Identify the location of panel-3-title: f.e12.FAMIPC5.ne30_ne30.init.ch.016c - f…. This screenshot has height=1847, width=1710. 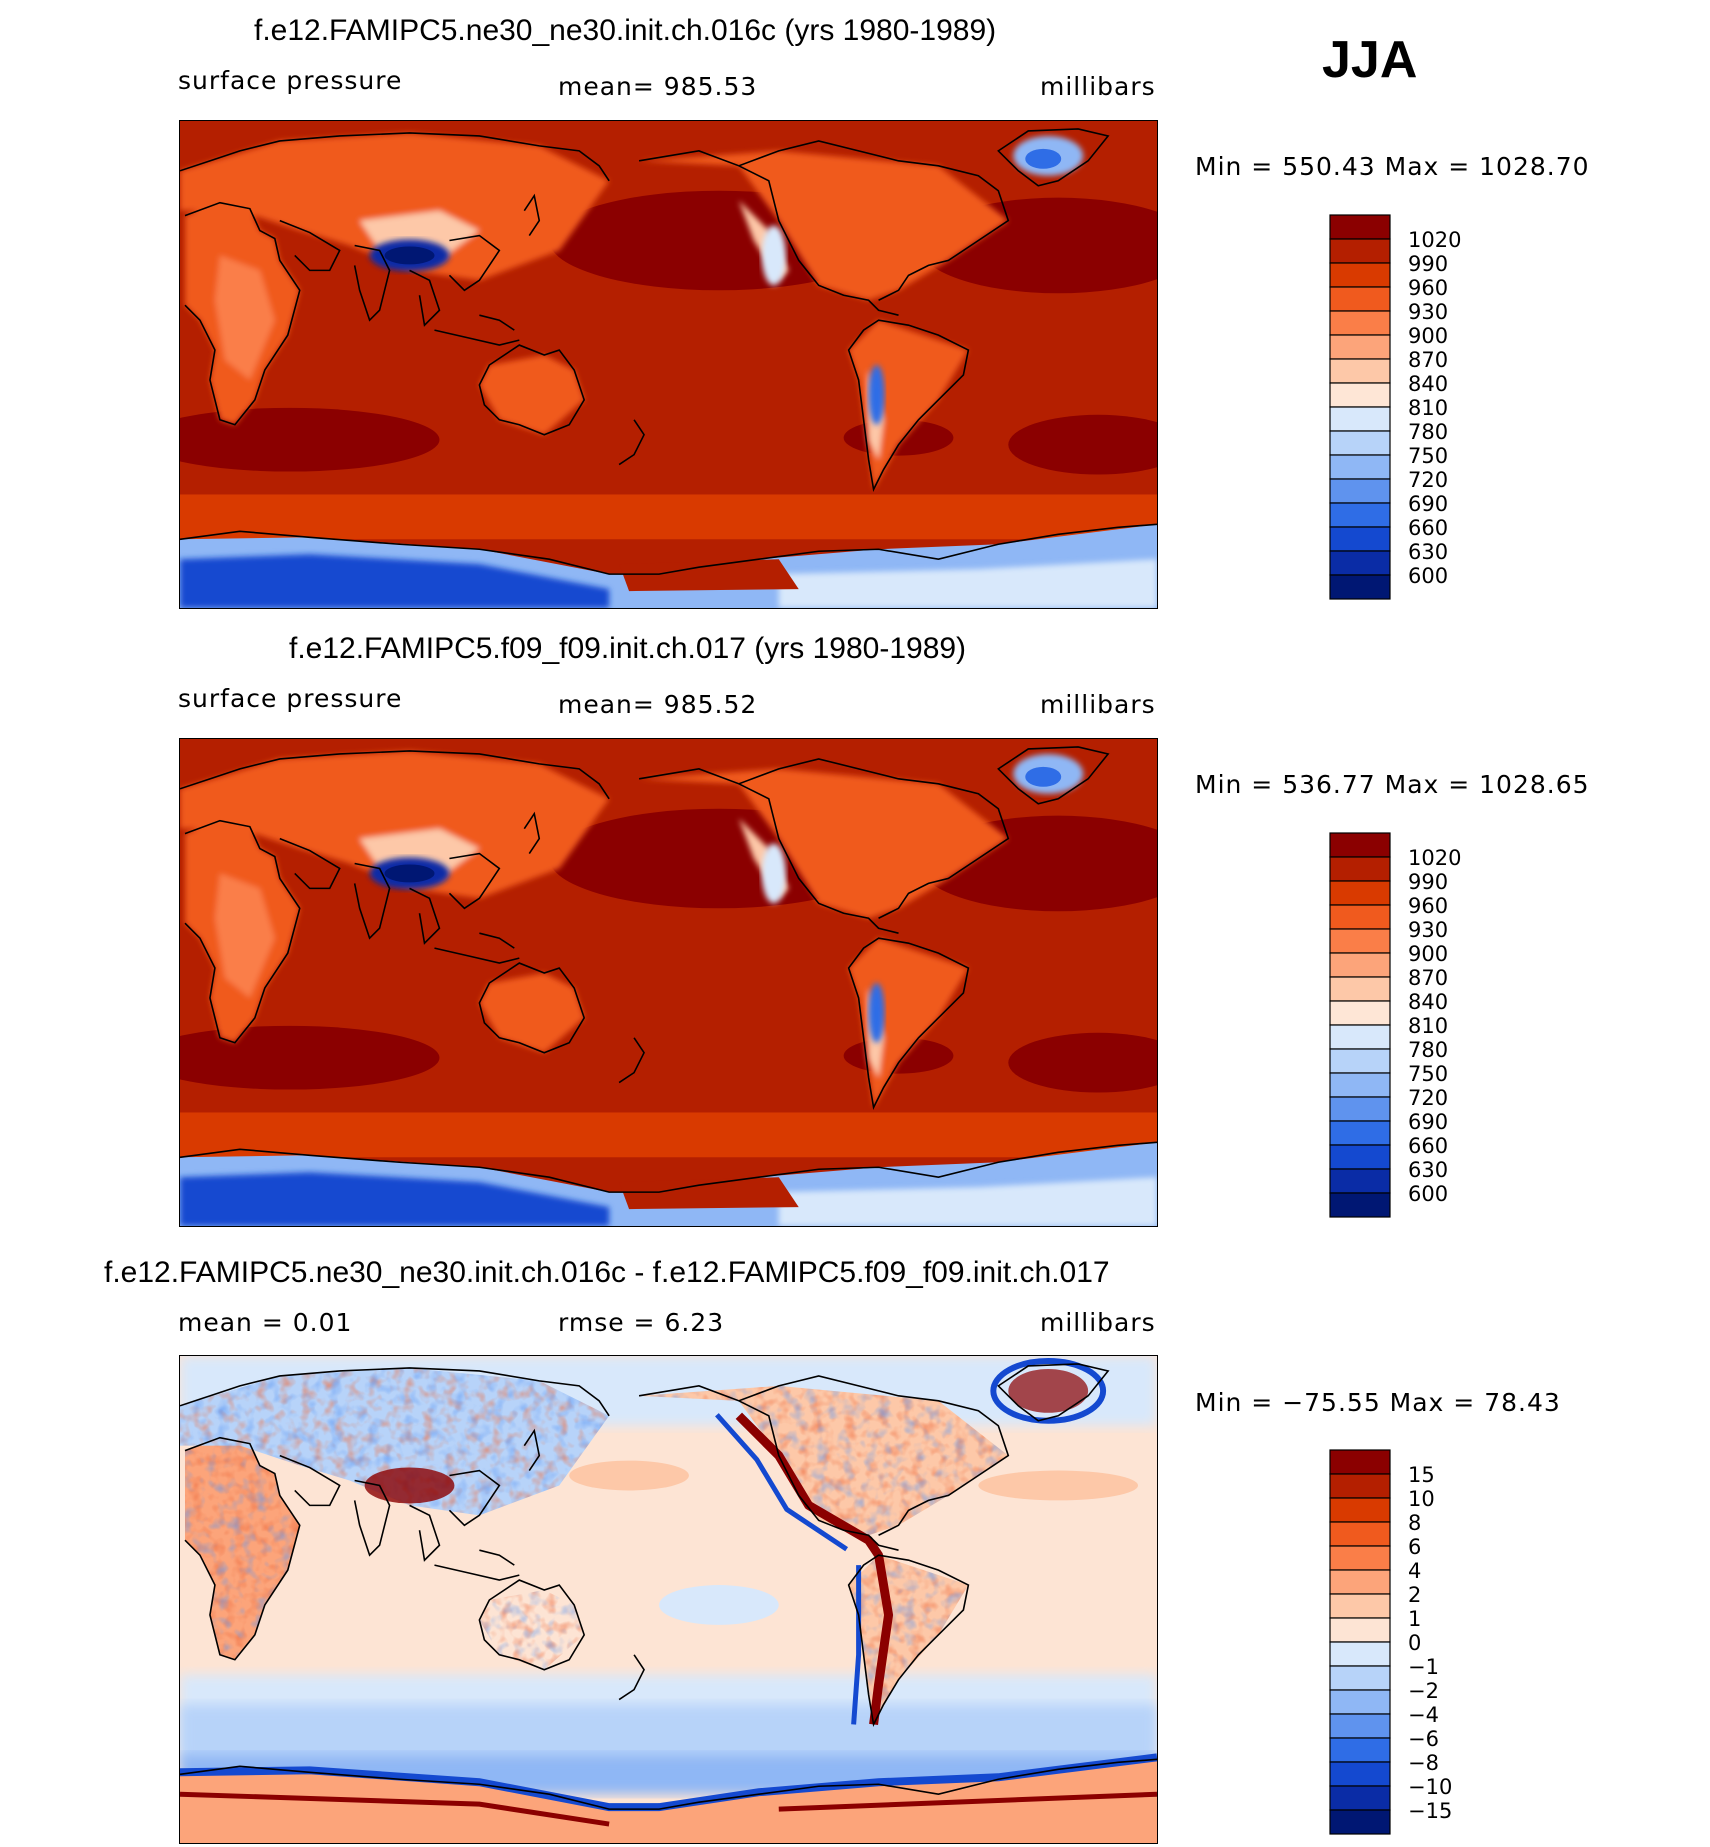
(607, 1272).